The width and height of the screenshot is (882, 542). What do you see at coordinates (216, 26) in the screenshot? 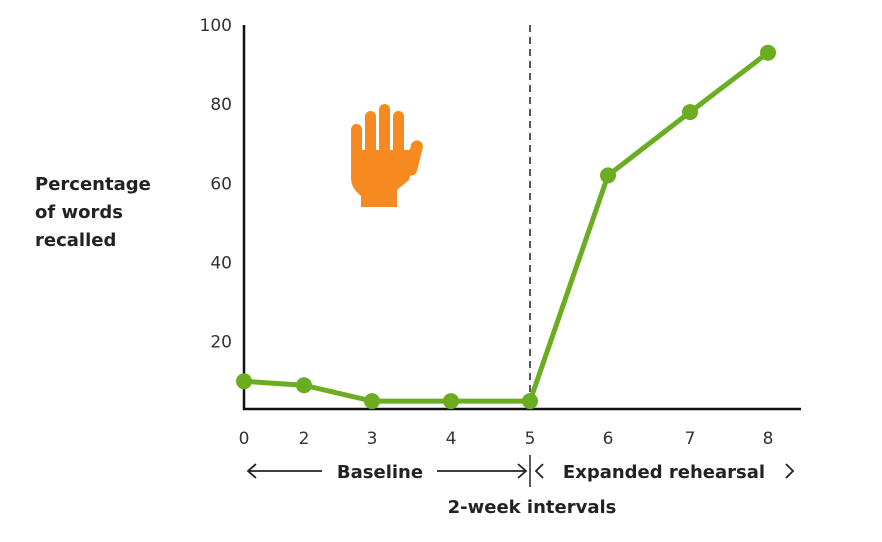
I see `y-tick-label: 100` at bounding box center [216, 26].